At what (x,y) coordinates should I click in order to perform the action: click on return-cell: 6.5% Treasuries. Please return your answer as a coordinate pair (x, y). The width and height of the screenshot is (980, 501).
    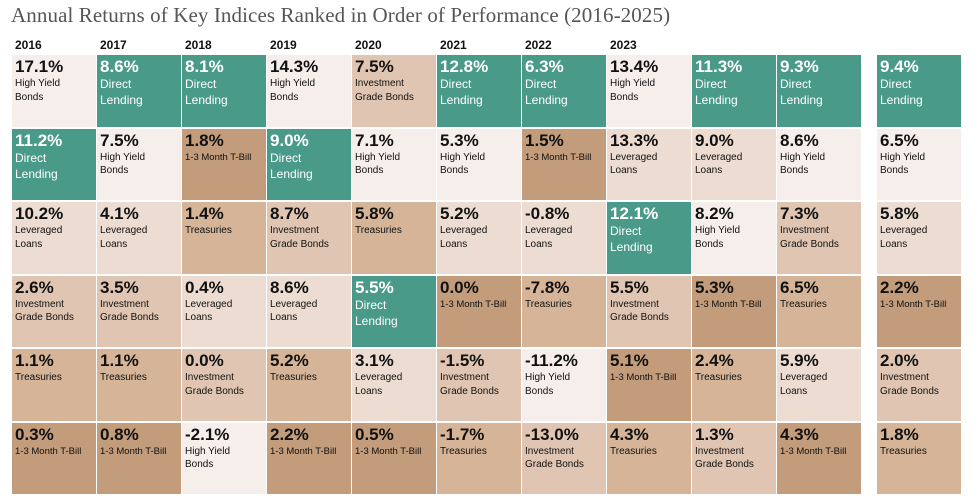
    Looking at the image, I should click on (819, 311).